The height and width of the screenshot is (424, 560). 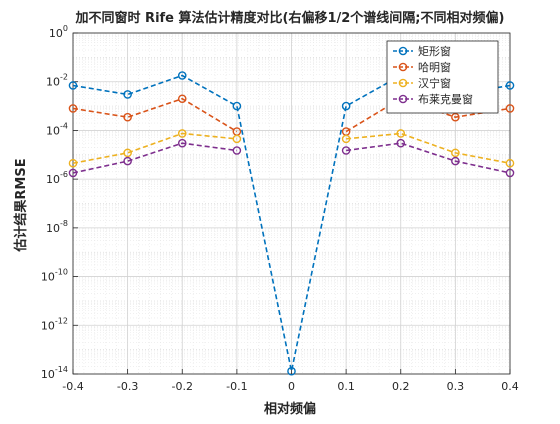 I want to click on y-tick-label: 10⁻⁶, so click(x=57, y=178).